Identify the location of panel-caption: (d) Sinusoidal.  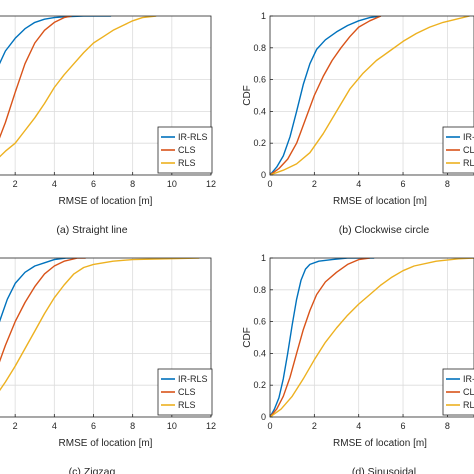
(384, 470).